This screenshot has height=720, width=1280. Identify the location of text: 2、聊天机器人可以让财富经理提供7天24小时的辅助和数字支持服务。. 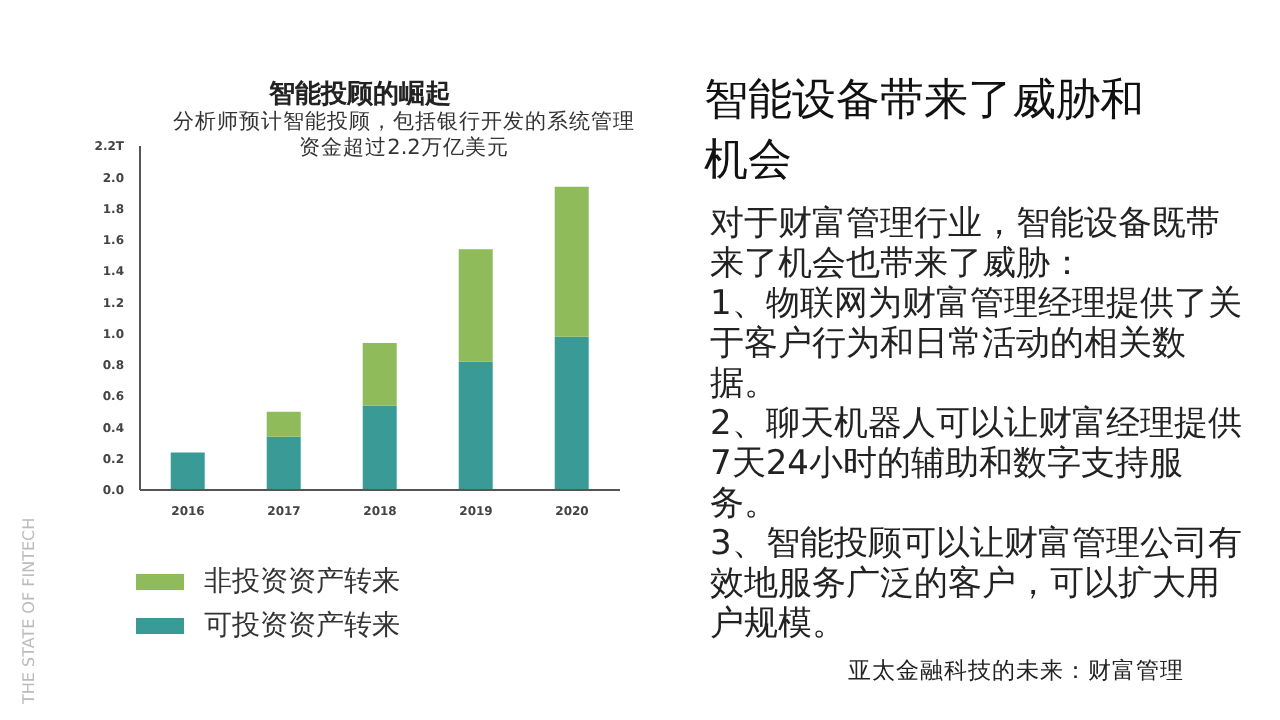
(976, 464).